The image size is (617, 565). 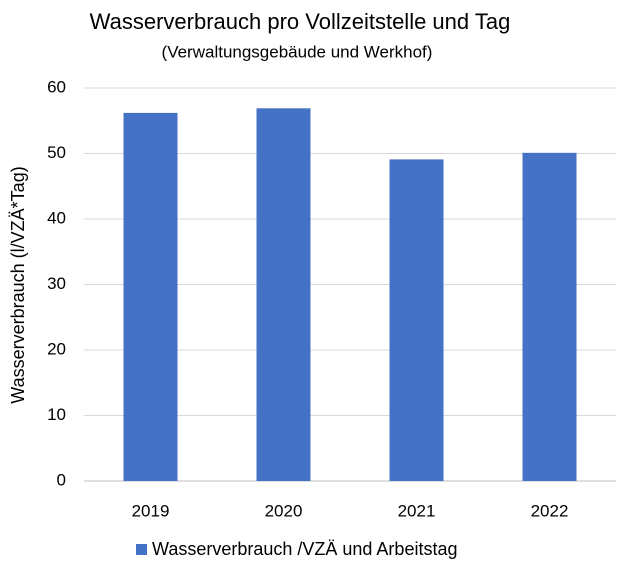 What do you see at coordinates (417, 510) in the screenshot?
I see `x-tick-label: 2021` at bounding box center [417, 510].